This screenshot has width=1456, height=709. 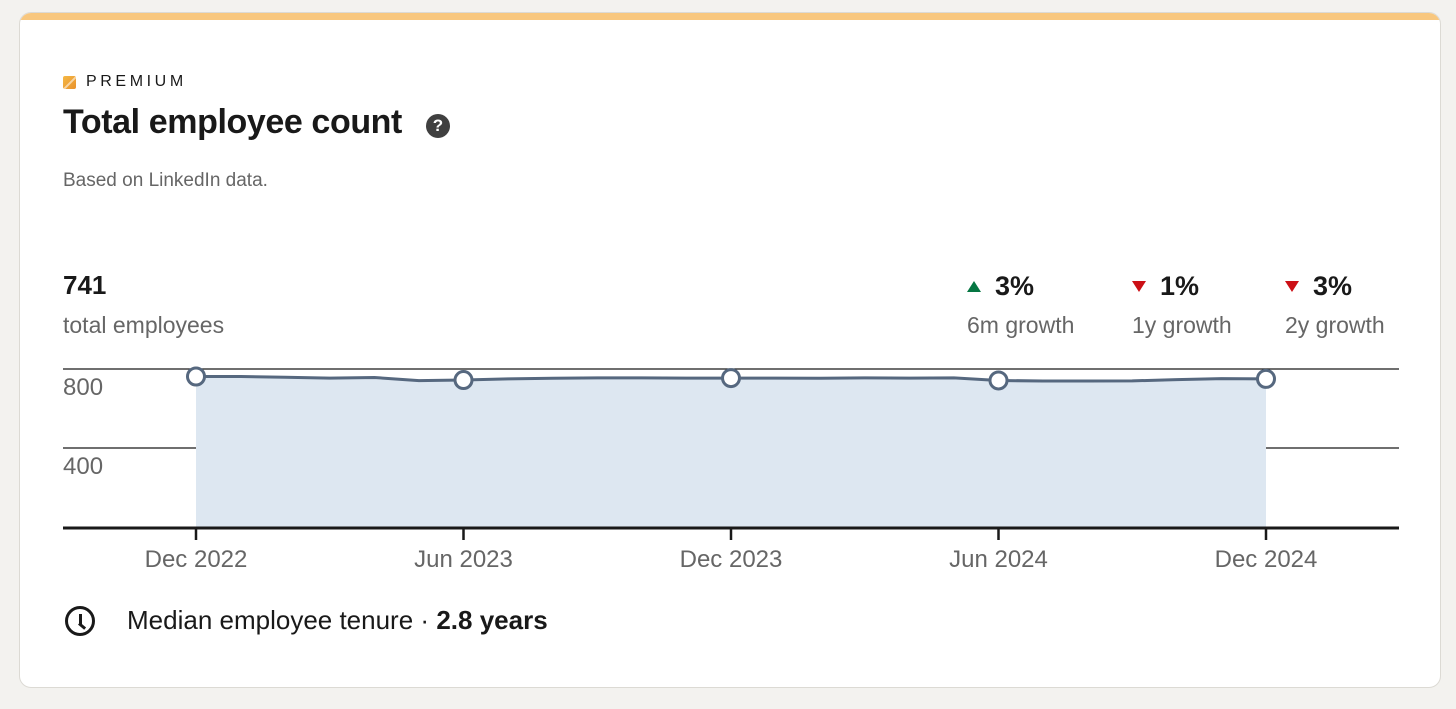 I want to click on card-subtitle: Based on LinkedIn data., so click(x=165, y=180).